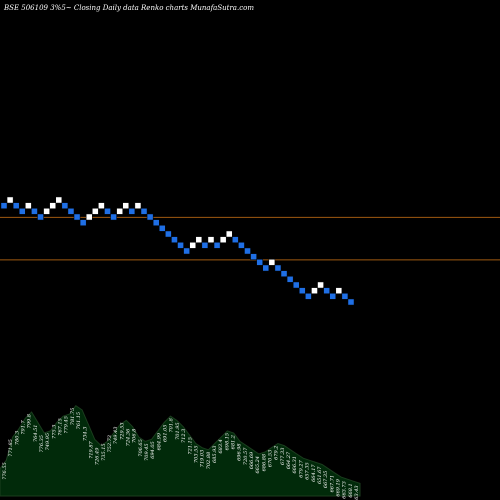 The width and height of the screenshot is (500, 500). What do you see at coordinates (17, 438) in the screenshot?
I see `volume-label: 780.3` at bounding box center [17, 438].